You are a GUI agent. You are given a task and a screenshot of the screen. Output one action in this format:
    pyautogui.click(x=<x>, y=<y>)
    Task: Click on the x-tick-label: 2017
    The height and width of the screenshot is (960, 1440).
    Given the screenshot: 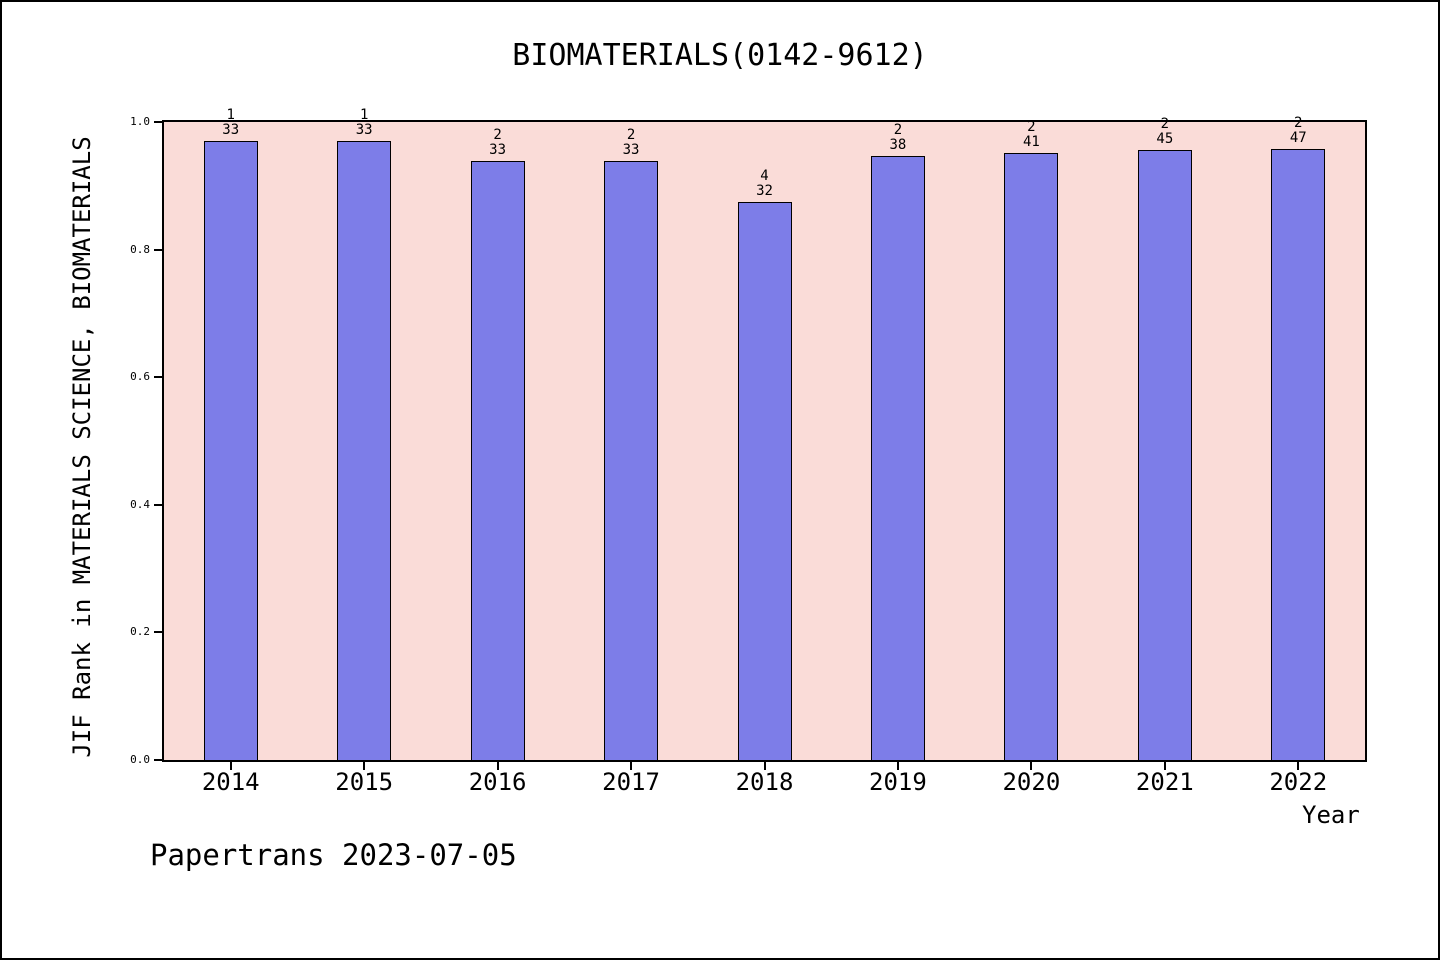 What is the action you would take?
    pyautogui.click(x=631, y=782)
    